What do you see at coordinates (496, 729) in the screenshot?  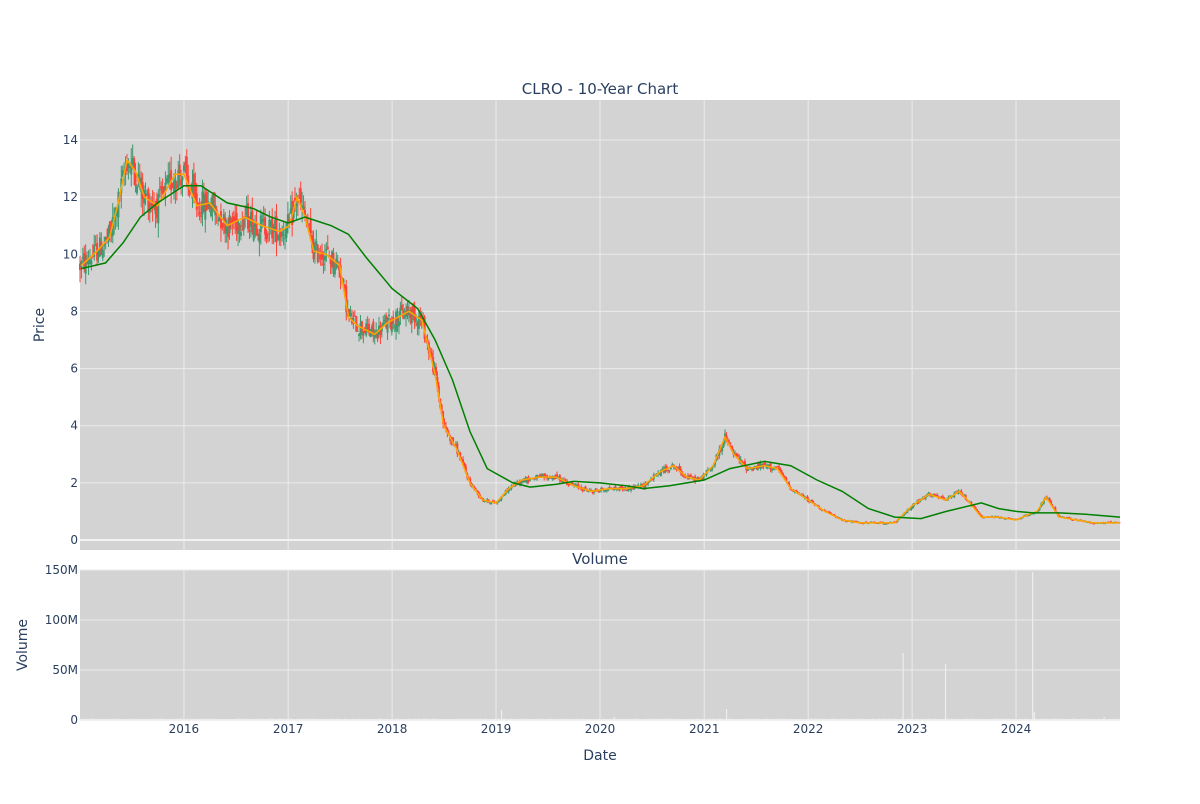 I see `x-tick-label: 2019` at bounding box center [496, 729].